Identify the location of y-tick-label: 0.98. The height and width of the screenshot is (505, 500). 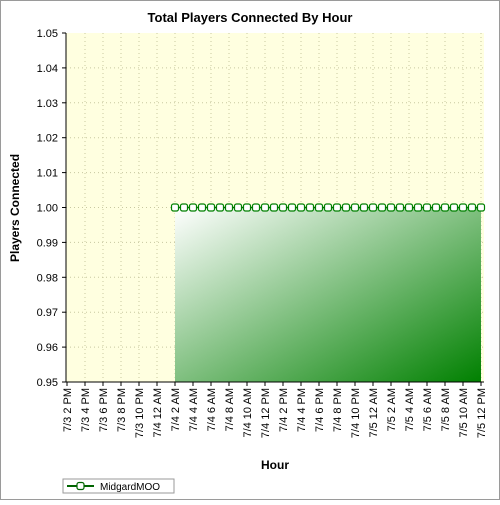
(47, 278).